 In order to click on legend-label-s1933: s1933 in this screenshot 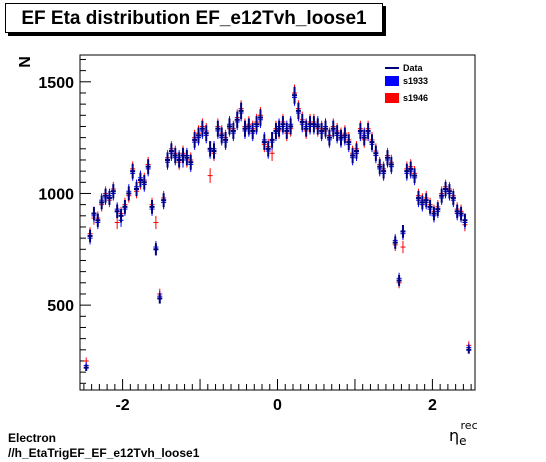, I will do `click(415, 81)`.